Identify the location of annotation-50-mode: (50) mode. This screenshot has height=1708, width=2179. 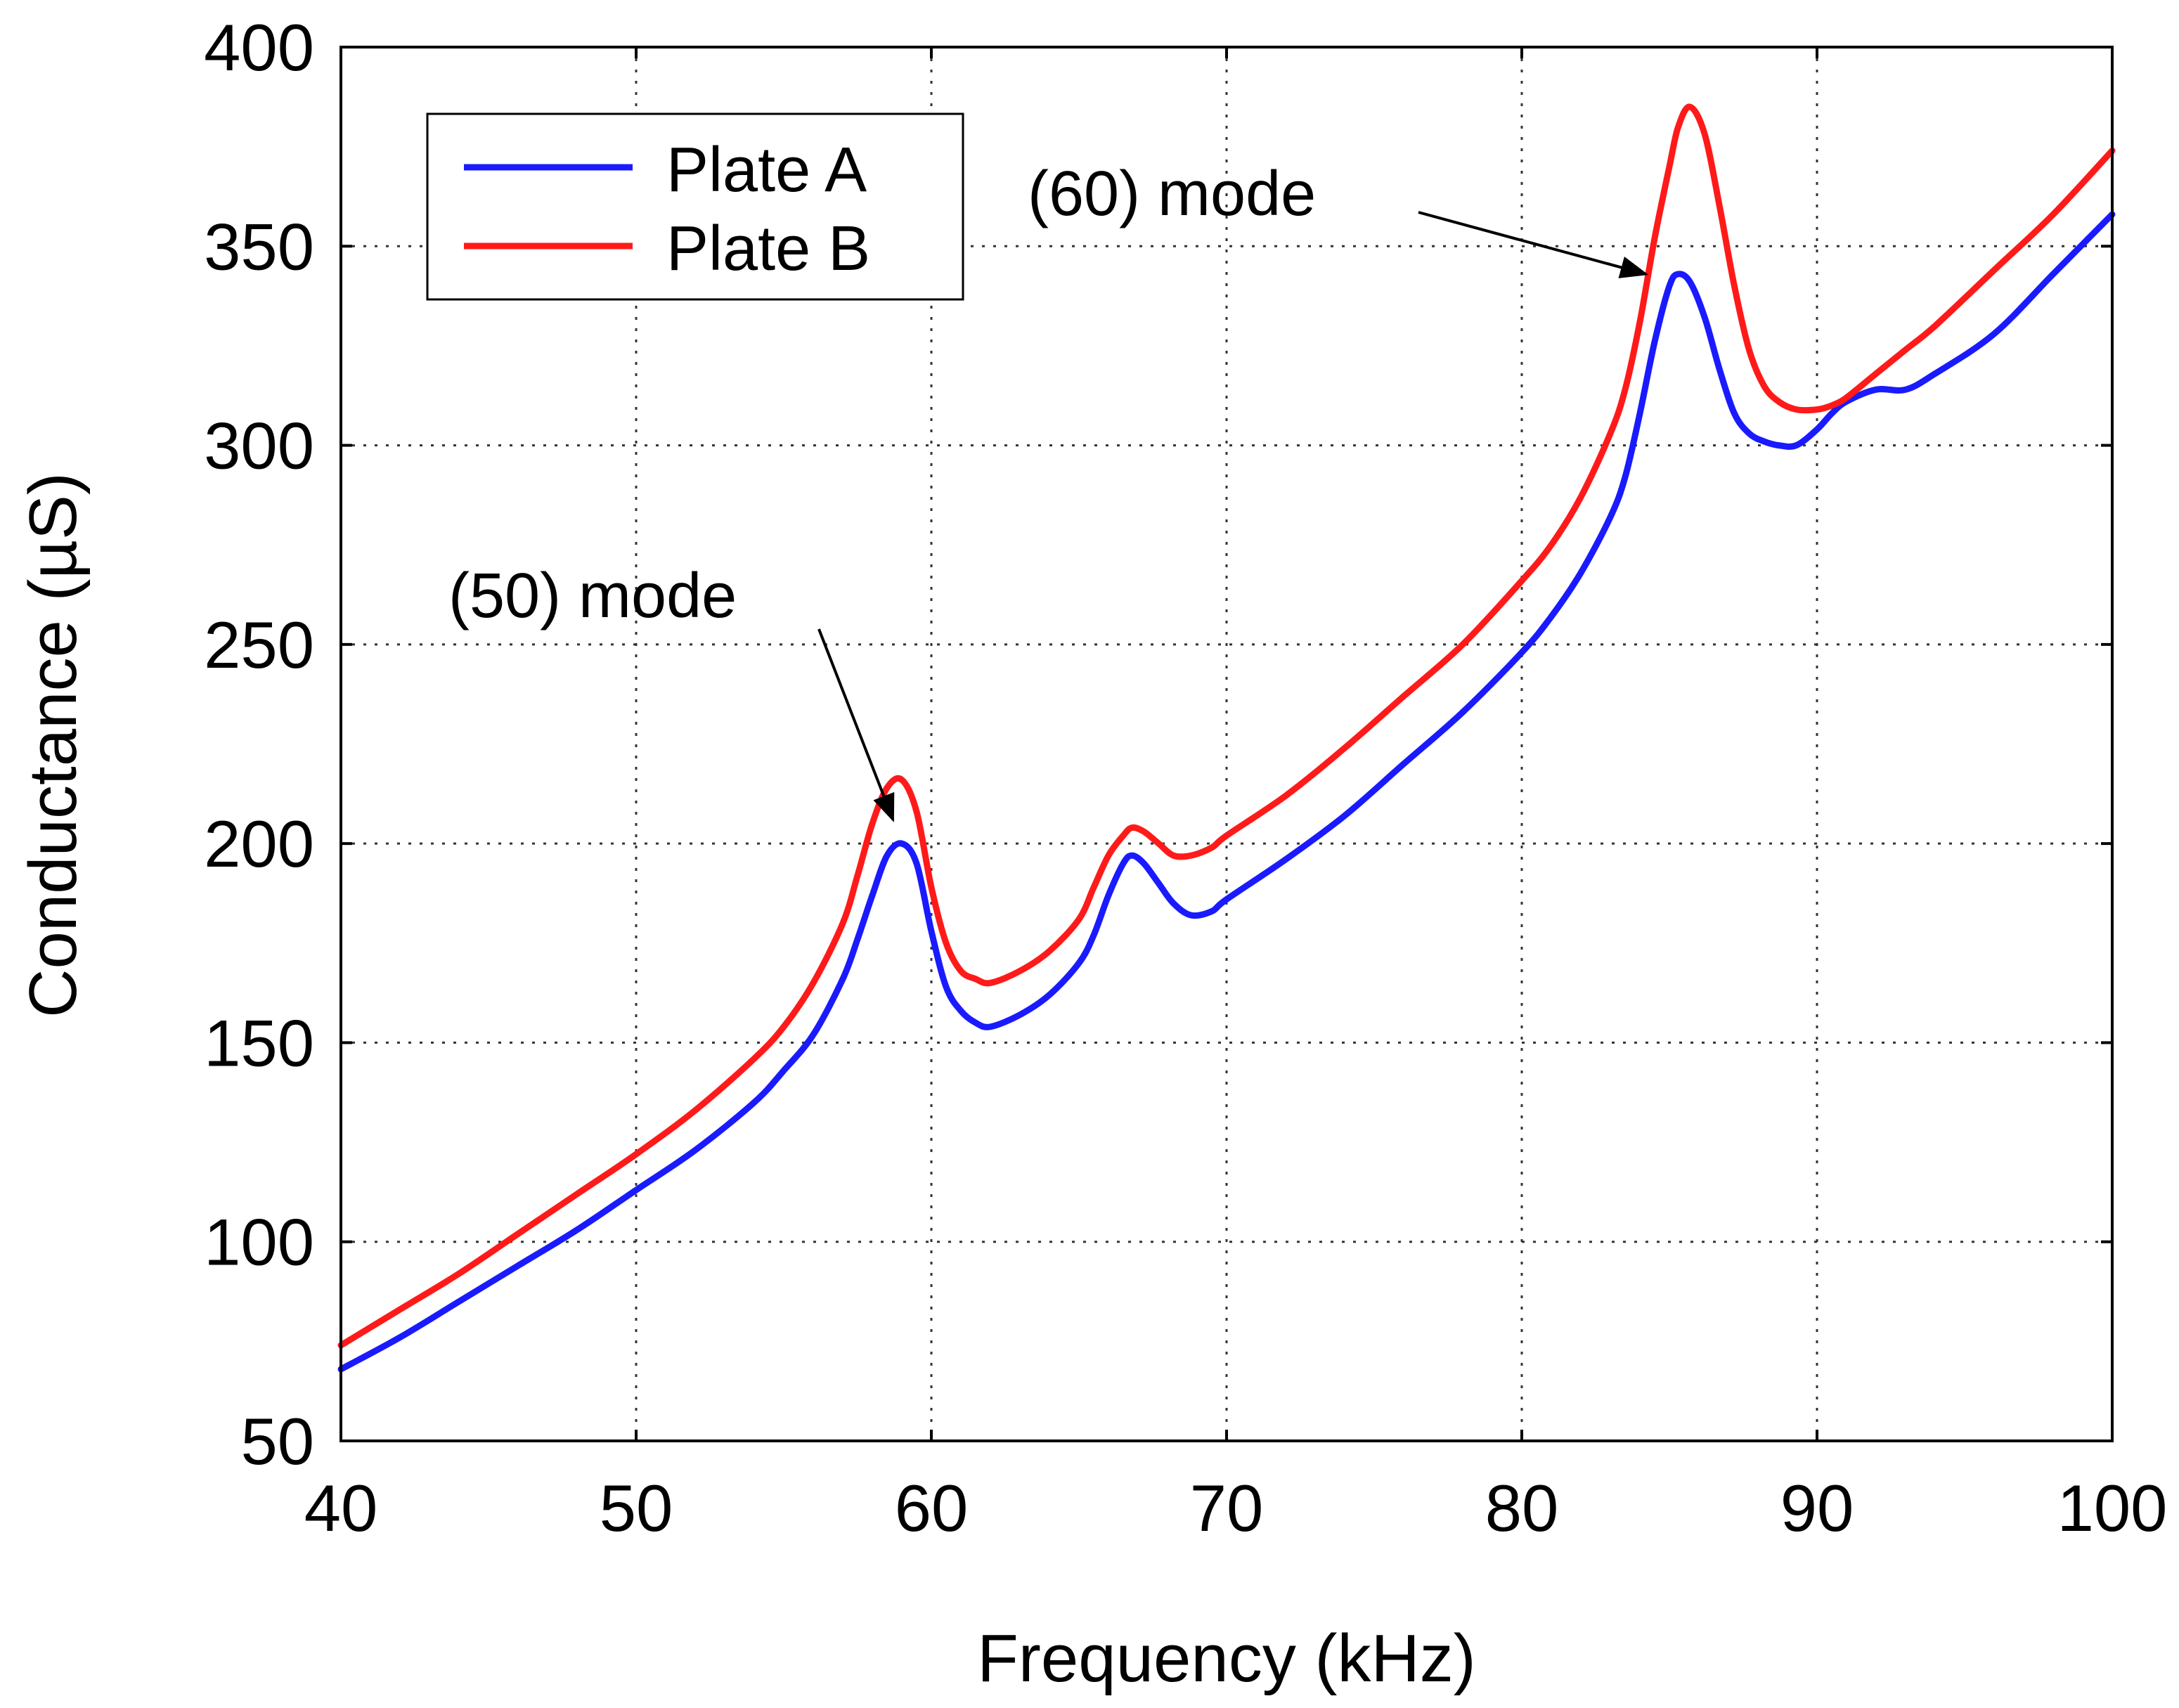
(592, 596).